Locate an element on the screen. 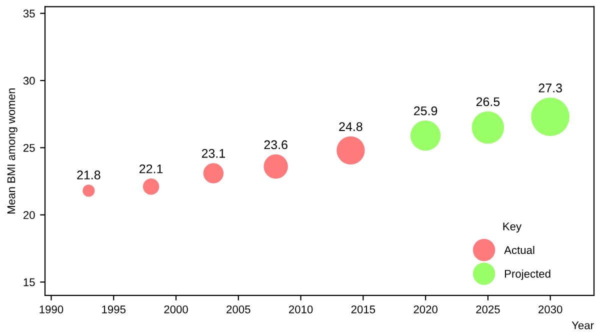  y-tick-label: 30 is located at coordinates (29, 80).